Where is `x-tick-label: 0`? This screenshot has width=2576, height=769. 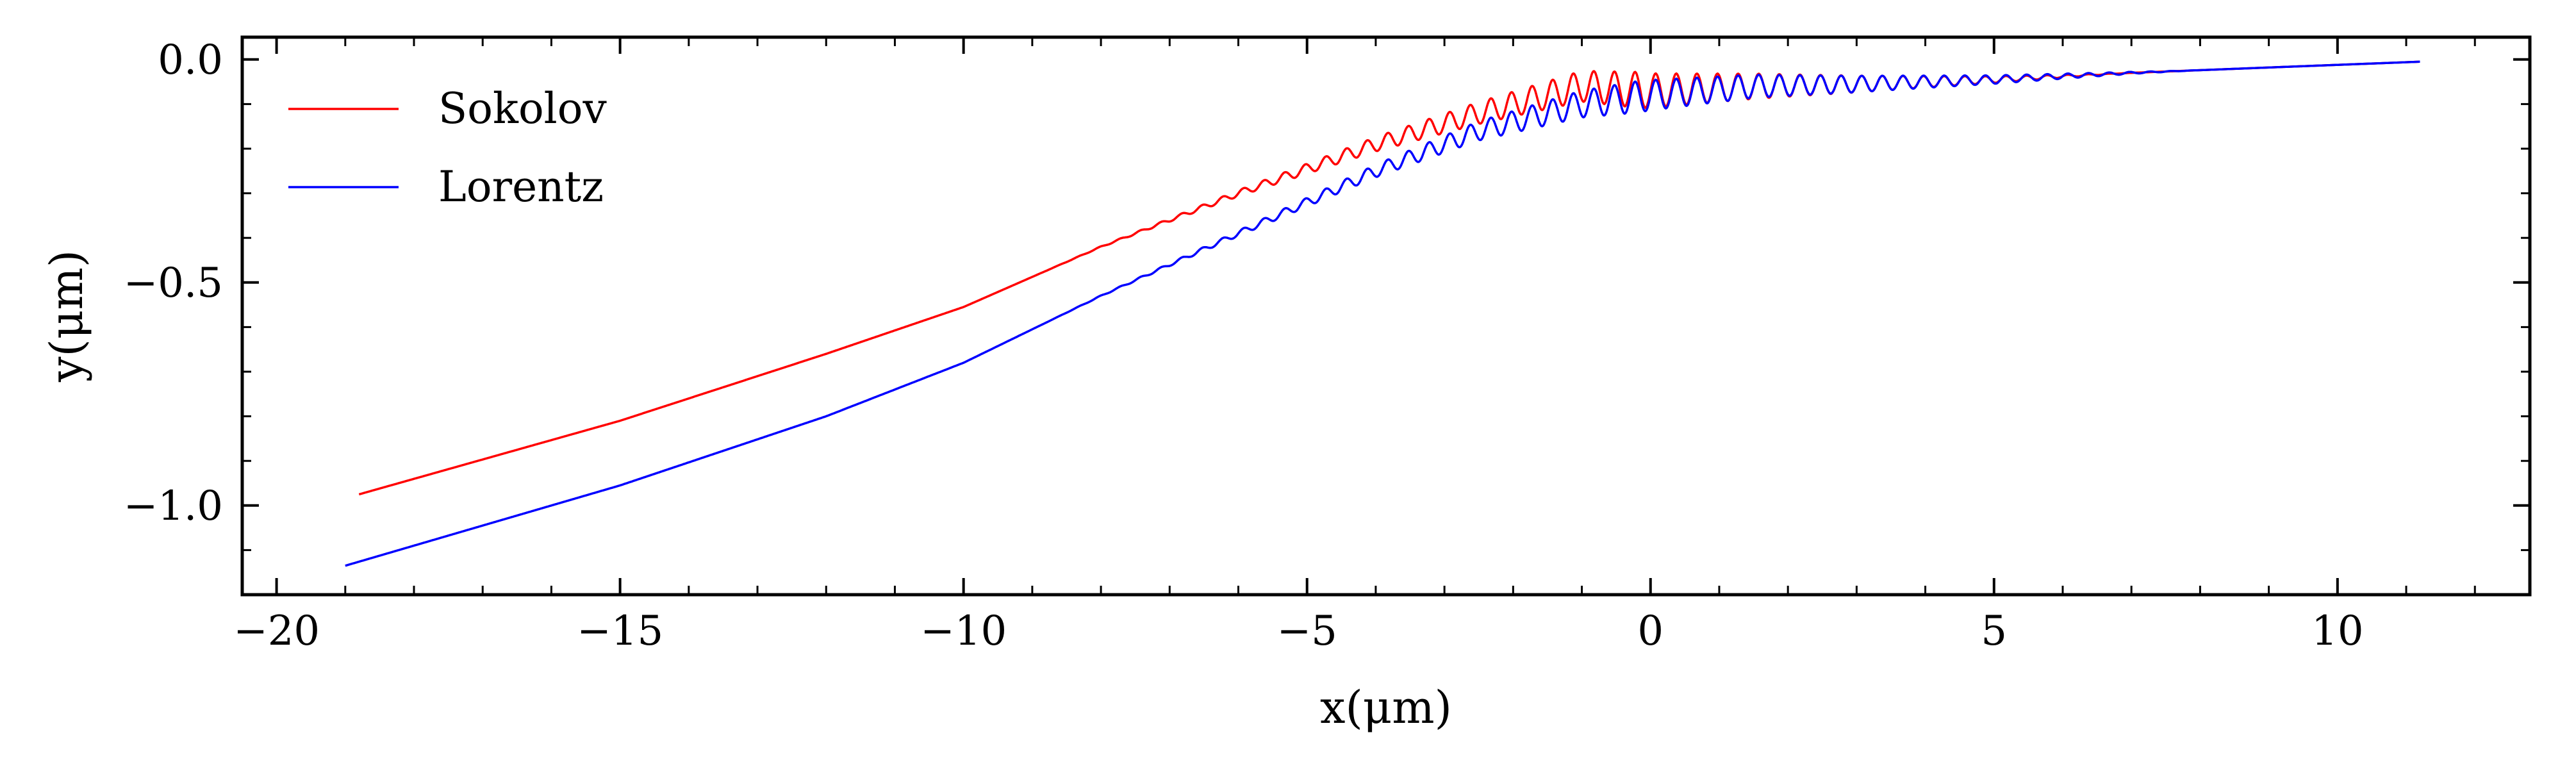
x-tick-label: 0 is located at coordinates (1650, 631).